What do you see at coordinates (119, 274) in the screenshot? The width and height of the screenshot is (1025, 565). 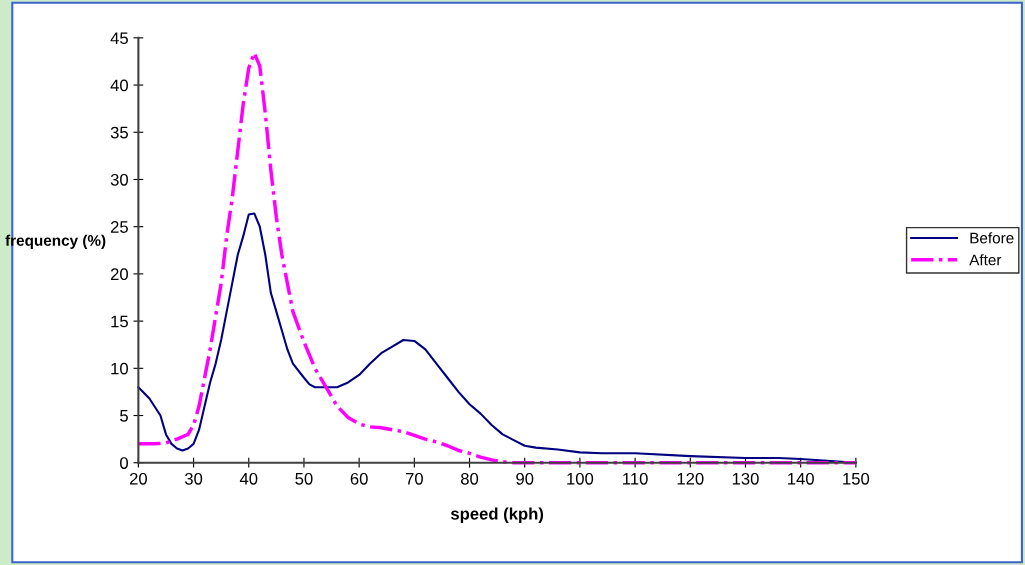 I see `y-tick-label: 20` at bounding box center [119, 274].